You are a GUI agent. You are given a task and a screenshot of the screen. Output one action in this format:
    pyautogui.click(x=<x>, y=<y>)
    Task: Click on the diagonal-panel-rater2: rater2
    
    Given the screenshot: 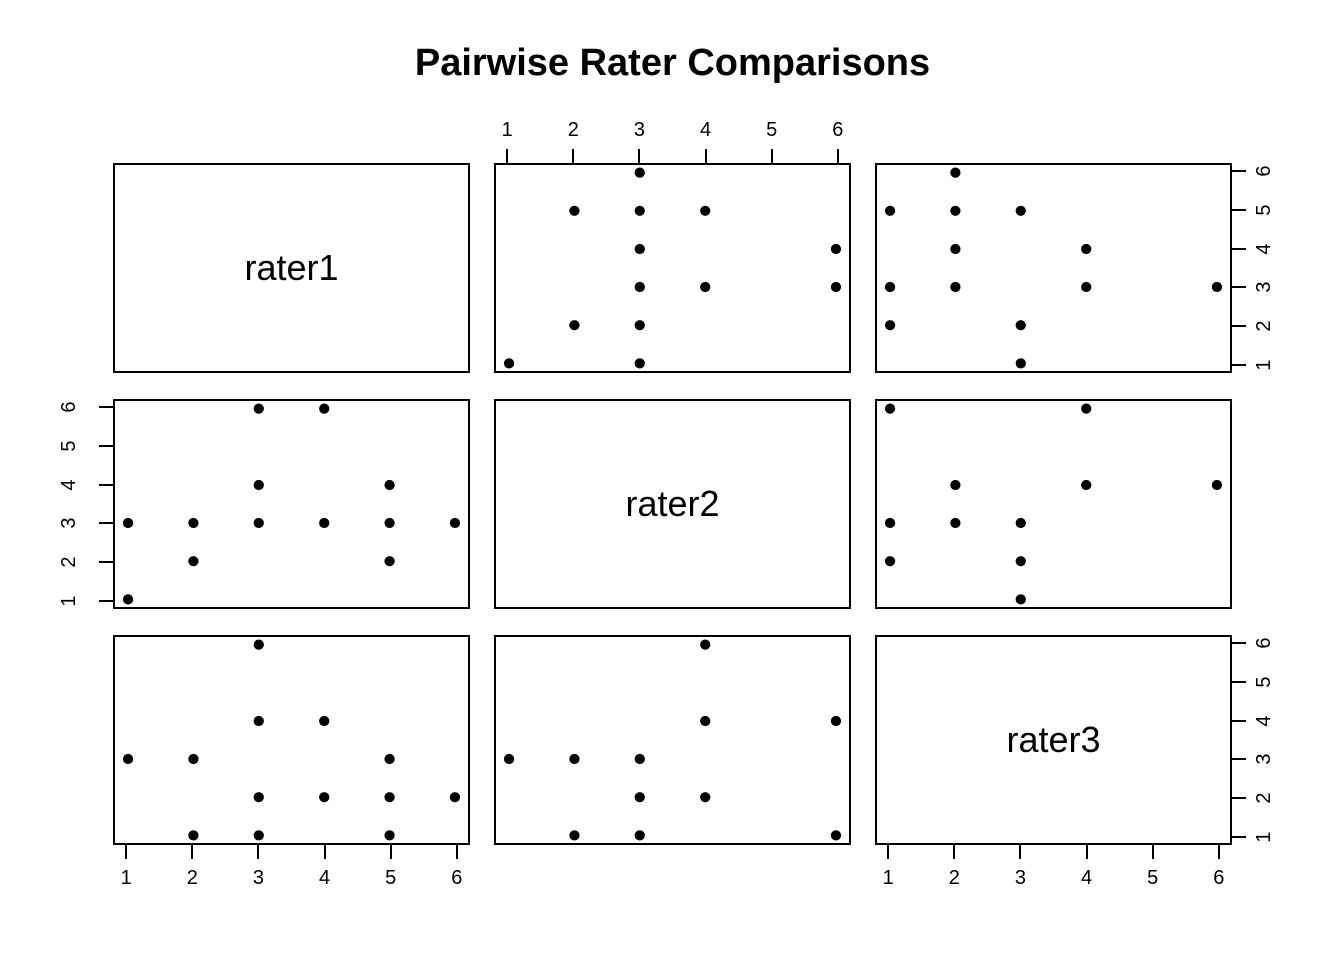 What is the action you would take?
    pyautogui.click(x=672, y=504)
    